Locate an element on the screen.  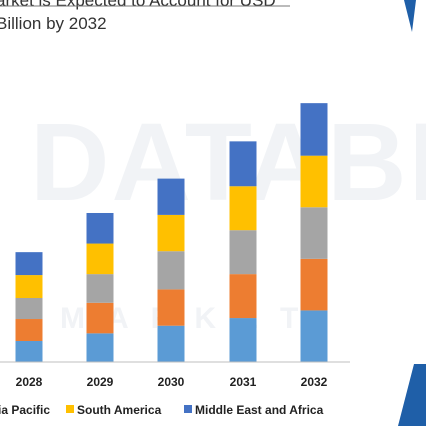
x-axis-ticks: 2028 2029 2030 2031 2032 is located at coordinates (172, 382).